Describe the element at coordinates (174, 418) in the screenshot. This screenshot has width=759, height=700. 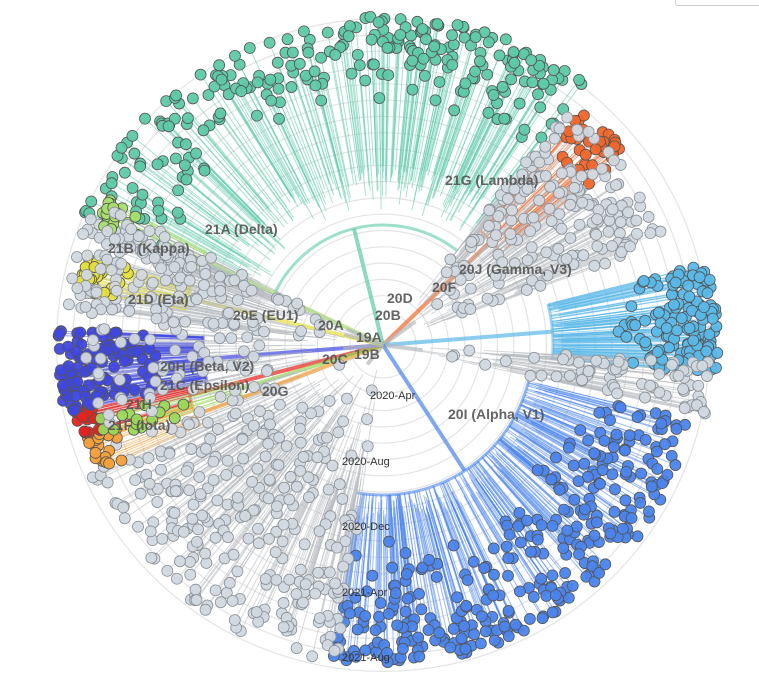
I see `tip-epsilon` at that location.